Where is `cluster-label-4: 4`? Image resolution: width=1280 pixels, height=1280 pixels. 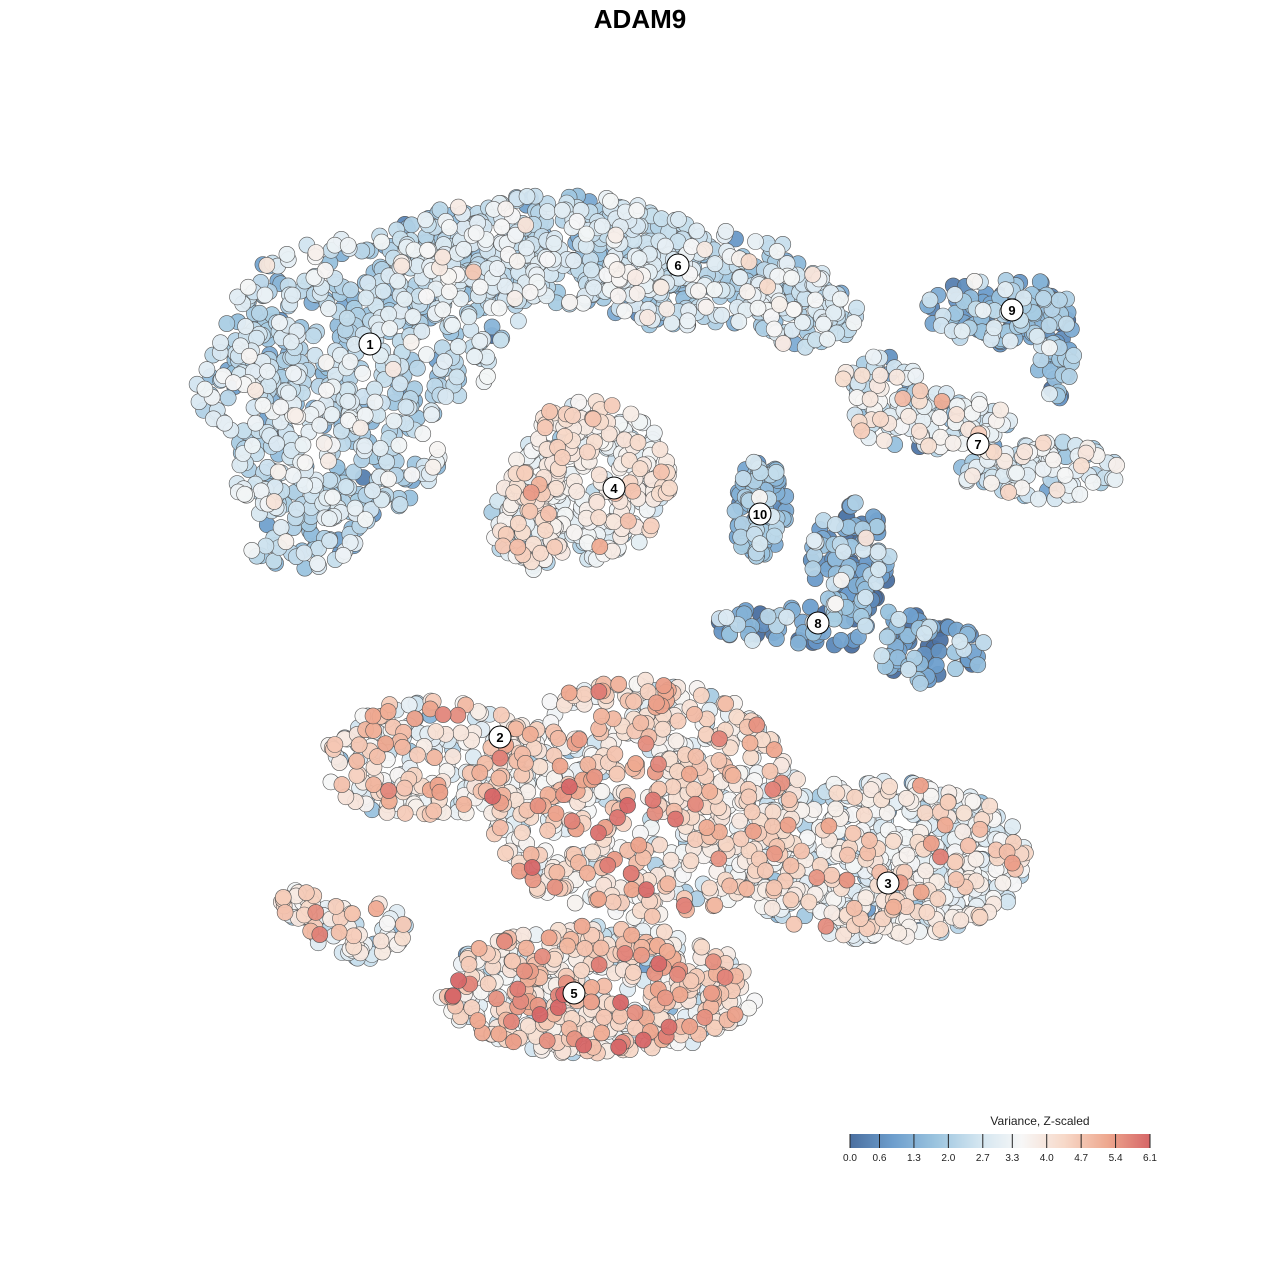
cluster-label-4: 4 is located at coordinates (614, 488).